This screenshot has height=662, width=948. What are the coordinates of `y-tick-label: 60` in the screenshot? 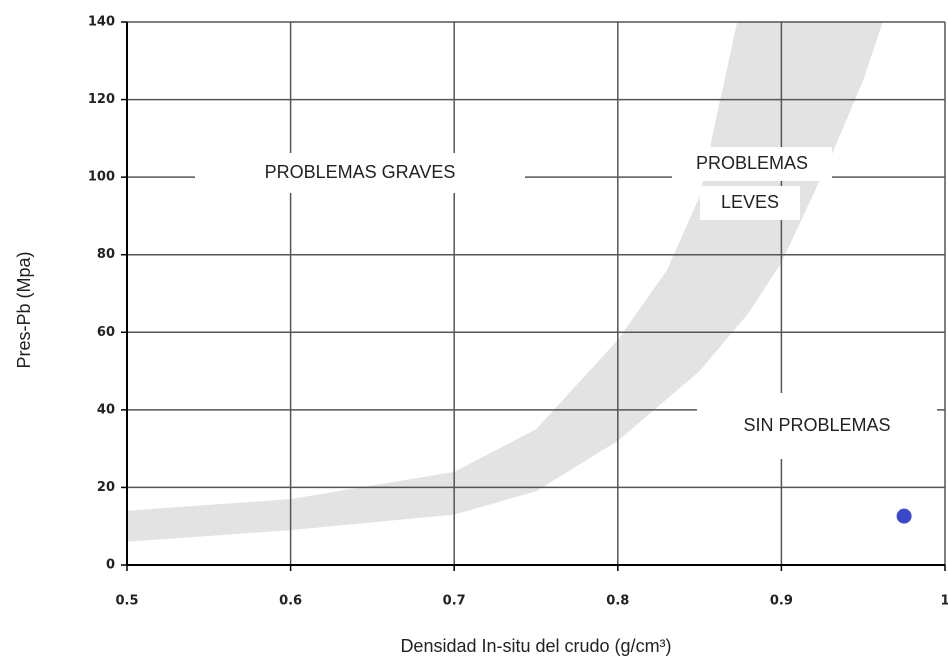 It's located at (106, 332).